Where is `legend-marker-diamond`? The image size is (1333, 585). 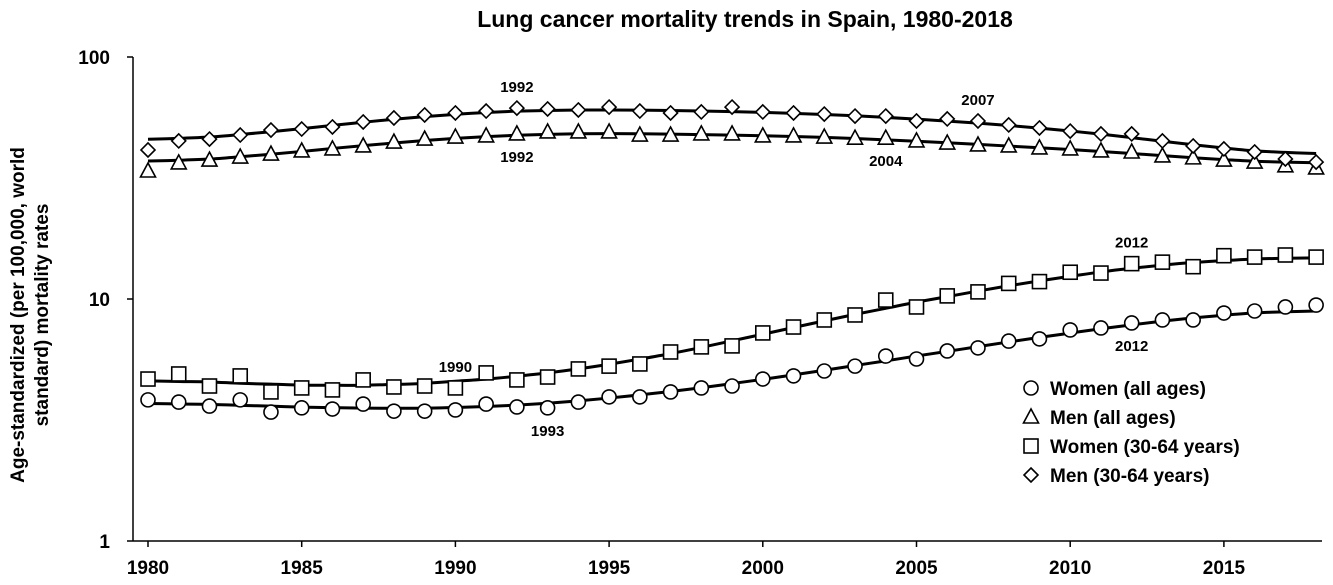
legend-marker-diamond is located at coordinates (1031, 475).